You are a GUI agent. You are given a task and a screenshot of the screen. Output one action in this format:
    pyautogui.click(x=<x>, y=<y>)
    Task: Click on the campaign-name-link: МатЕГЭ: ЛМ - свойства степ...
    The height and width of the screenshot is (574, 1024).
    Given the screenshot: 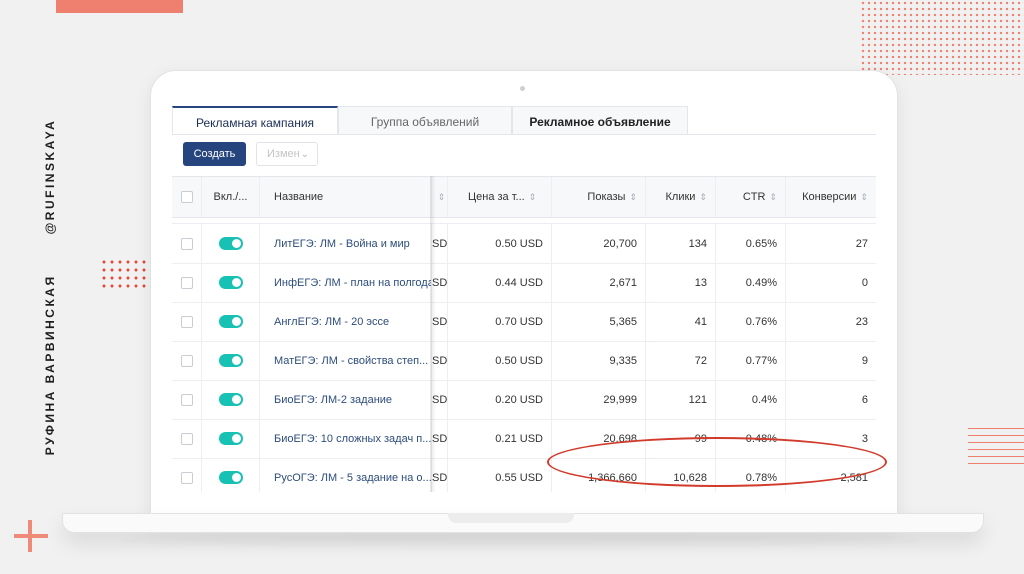 What is the action you would take?
    pyautogui.click(x=351, y=360)
    